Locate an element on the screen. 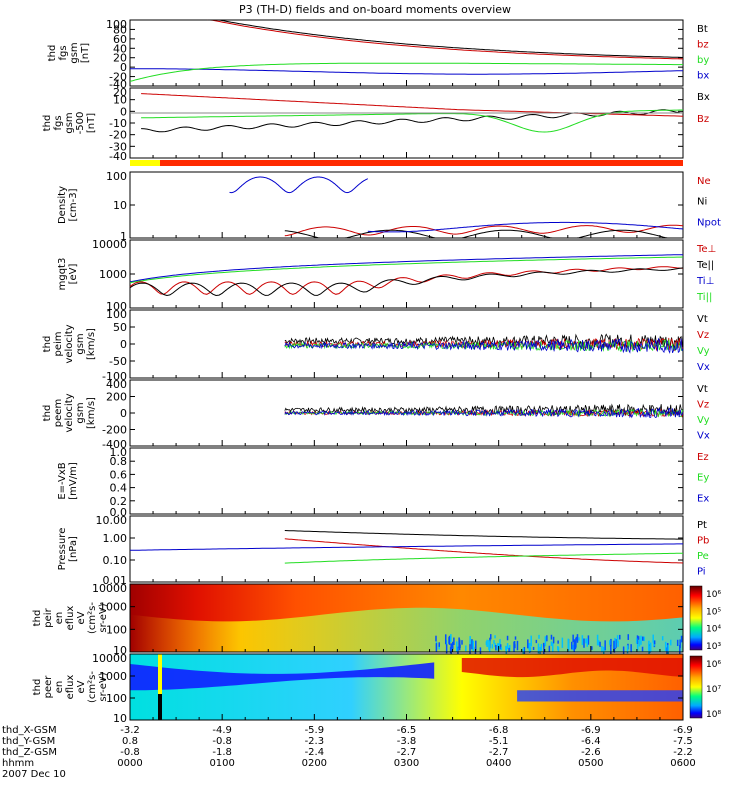 This screenshot has width=750, height=800. ylabel-line: peem is located at coordinates (58, 413).